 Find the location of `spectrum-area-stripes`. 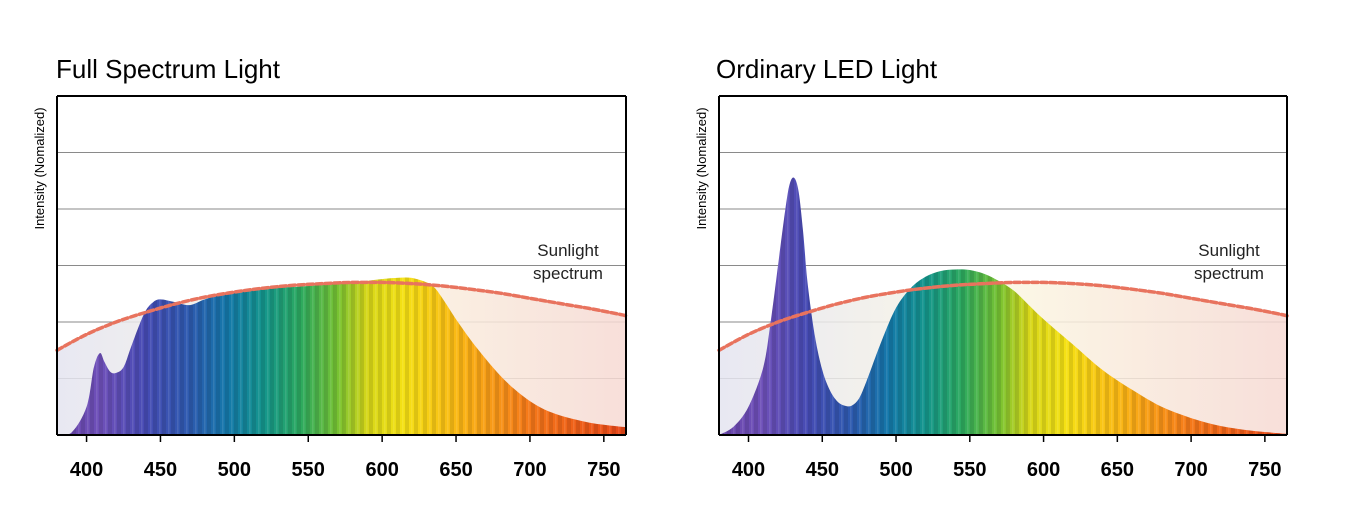

spectrum-area-stripes is located at coordinates (341, 356).